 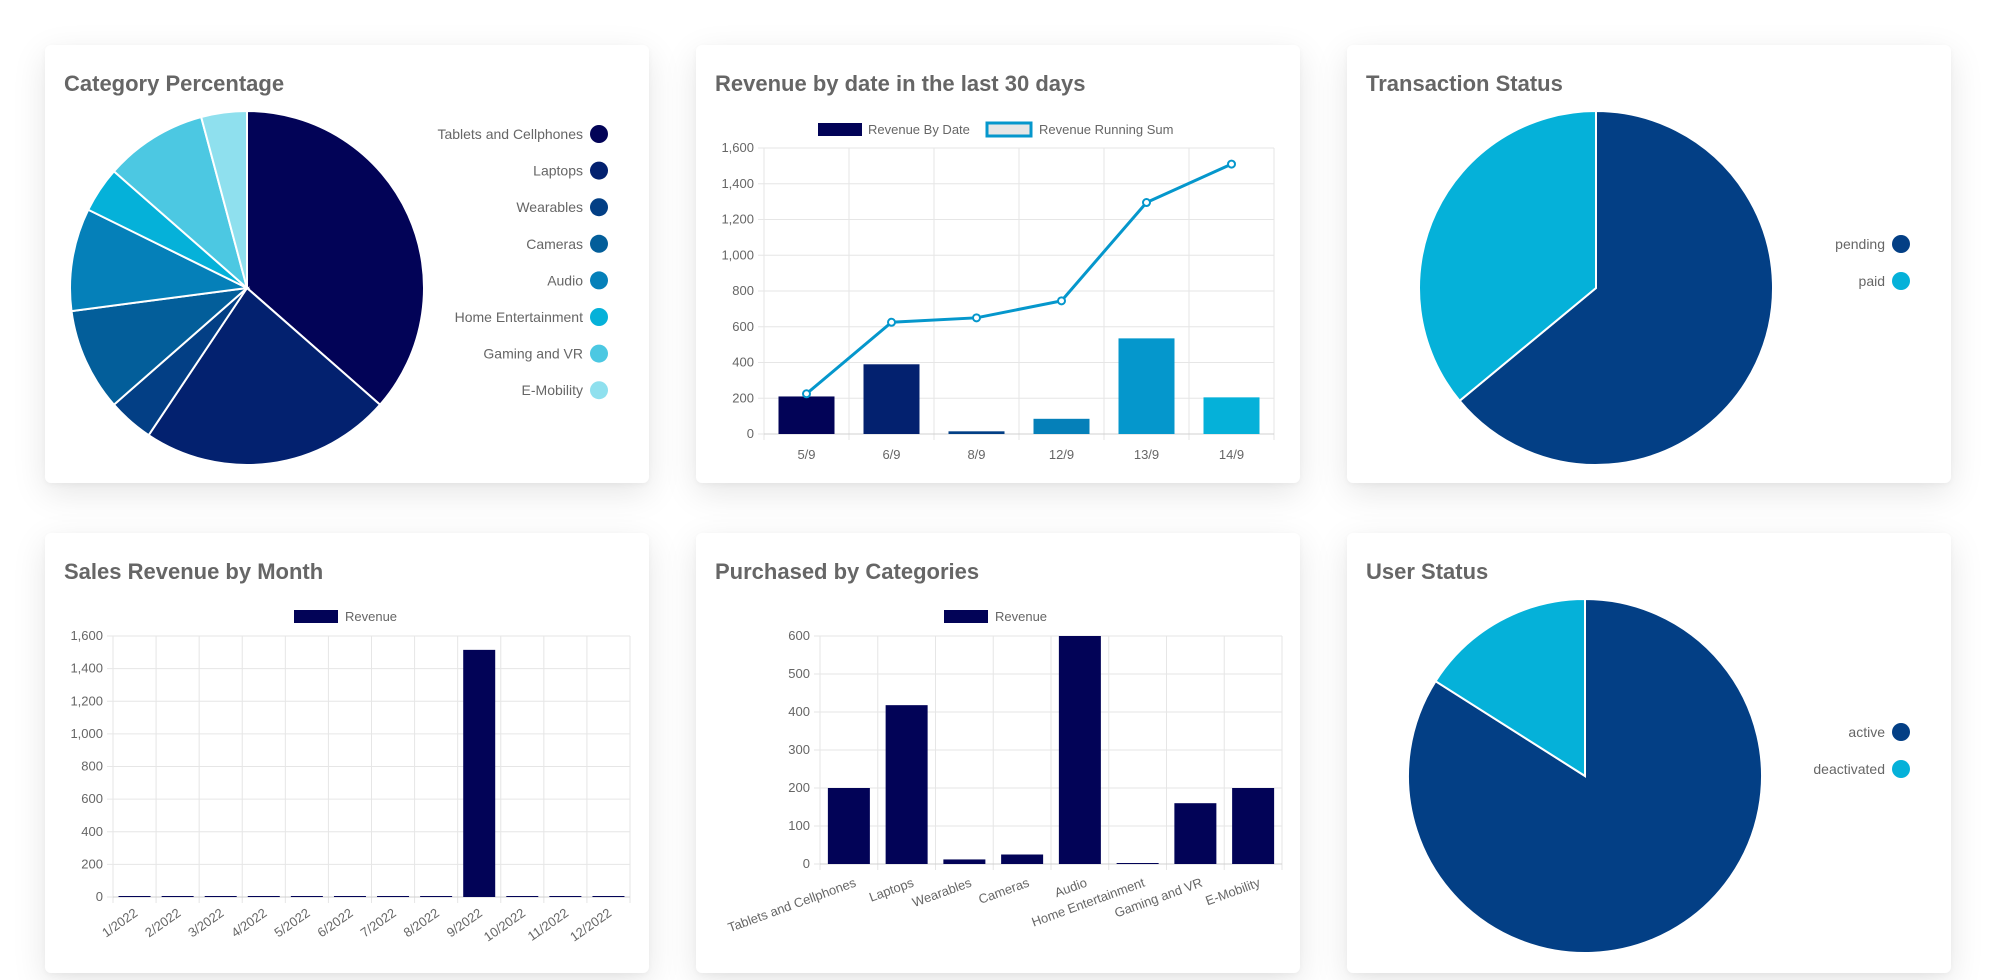 I want to click on transaction-pie-chart: pending paid, so click(x=1664, y=287).